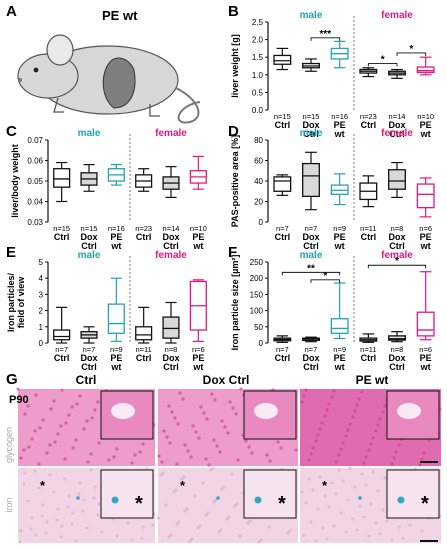 This screenshot has height=550, width=447. What do you see at coordinates (19, 400) in the screenshot?
I see `age-label: P90` at bounding box center [19, 400].